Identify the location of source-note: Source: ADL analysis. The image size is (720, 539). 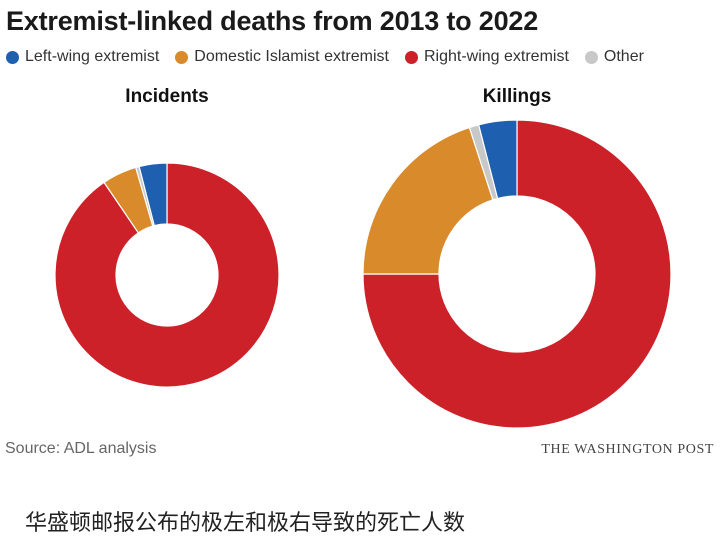
(81, 448).